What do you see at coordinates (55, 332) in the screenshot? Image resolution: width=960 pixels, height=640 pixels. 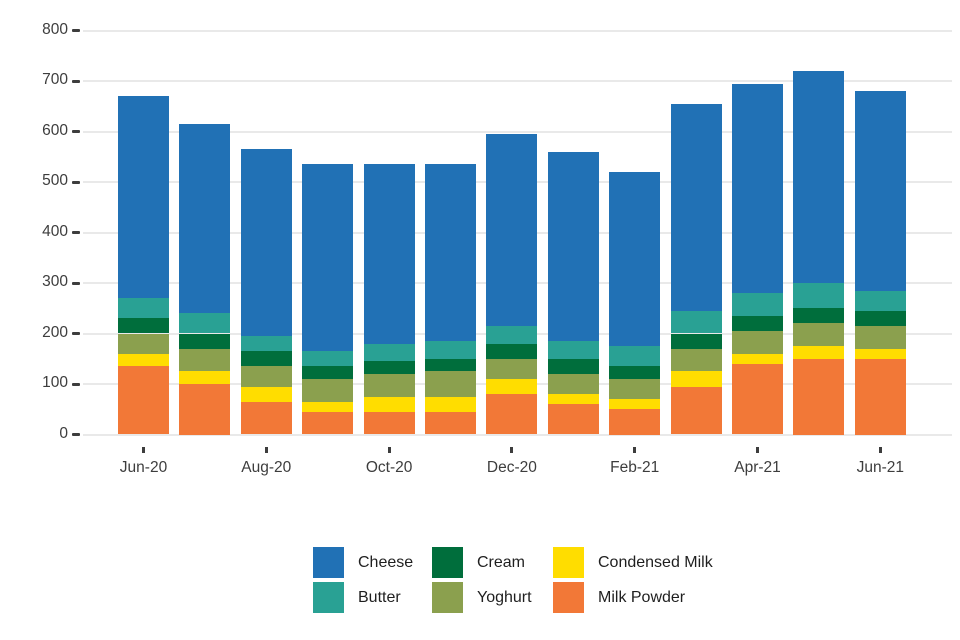 I see `y-axis-label: 200` at bounding box center [55, 332].